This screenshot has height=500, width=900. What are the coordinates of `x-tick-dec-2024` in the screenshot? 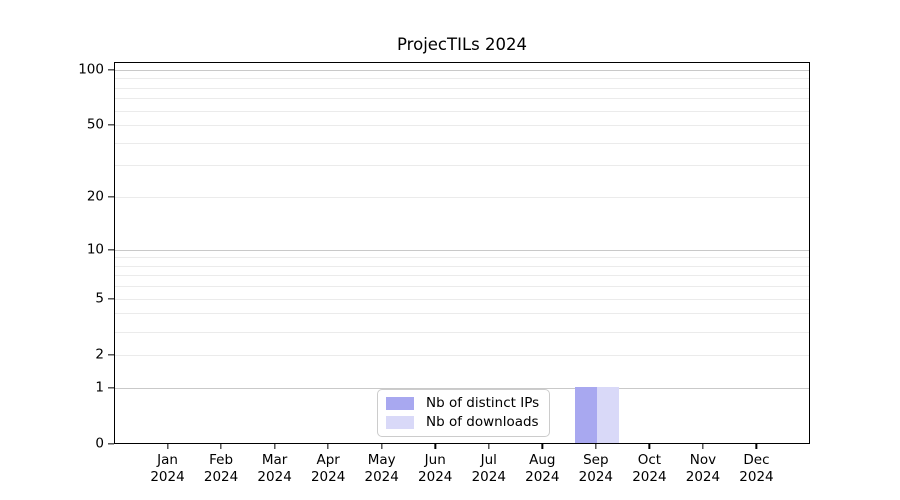 It's located at (756, 446).